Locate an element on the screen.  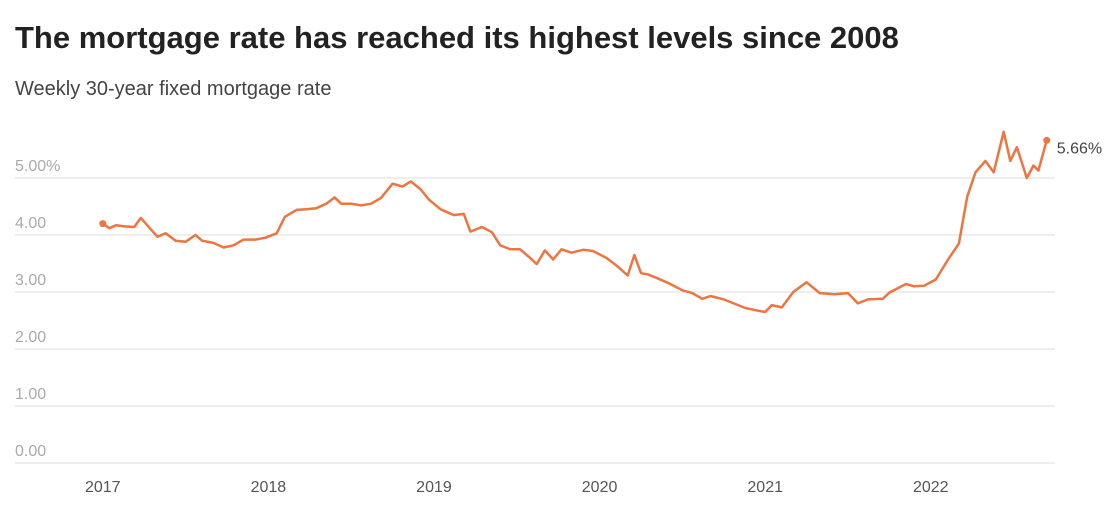
x-tick-label: 2019 is located at coordinates (434, 487).